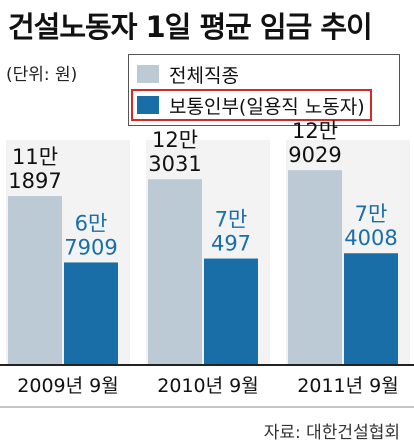 The height and width of the screenshot is (448, 414). Describe the element at coordinates (148, 105) in the screenshot. I see `legend-swatch-general-laborer` at that location.